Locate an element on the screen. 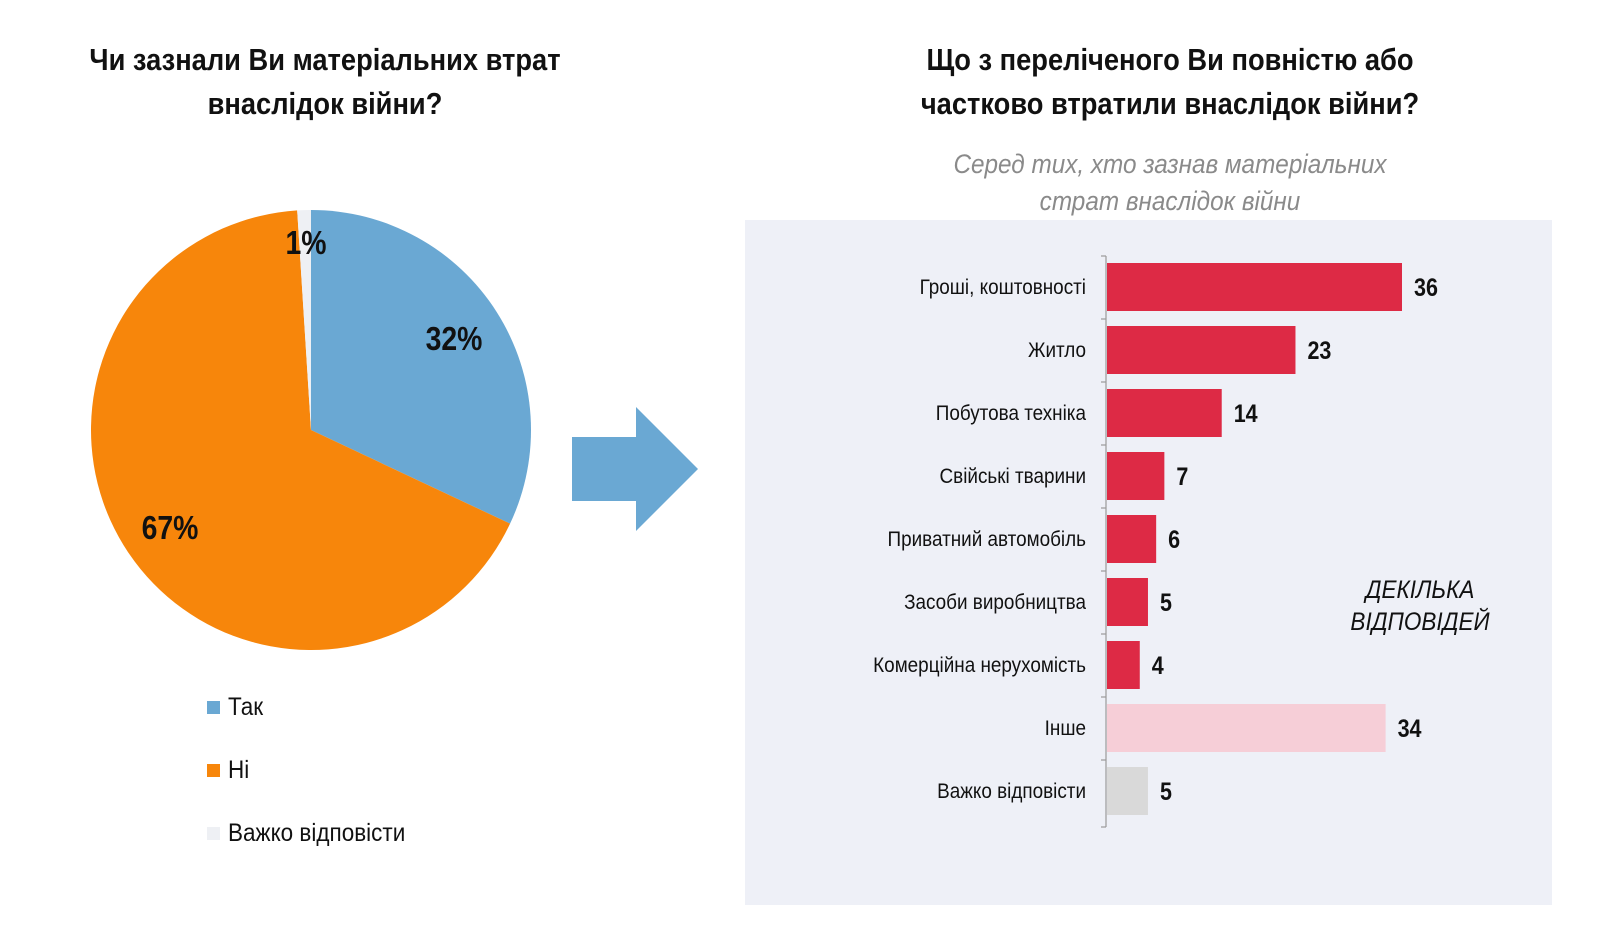  bar-category-label: Житло is located at coordinates (1057, 350).